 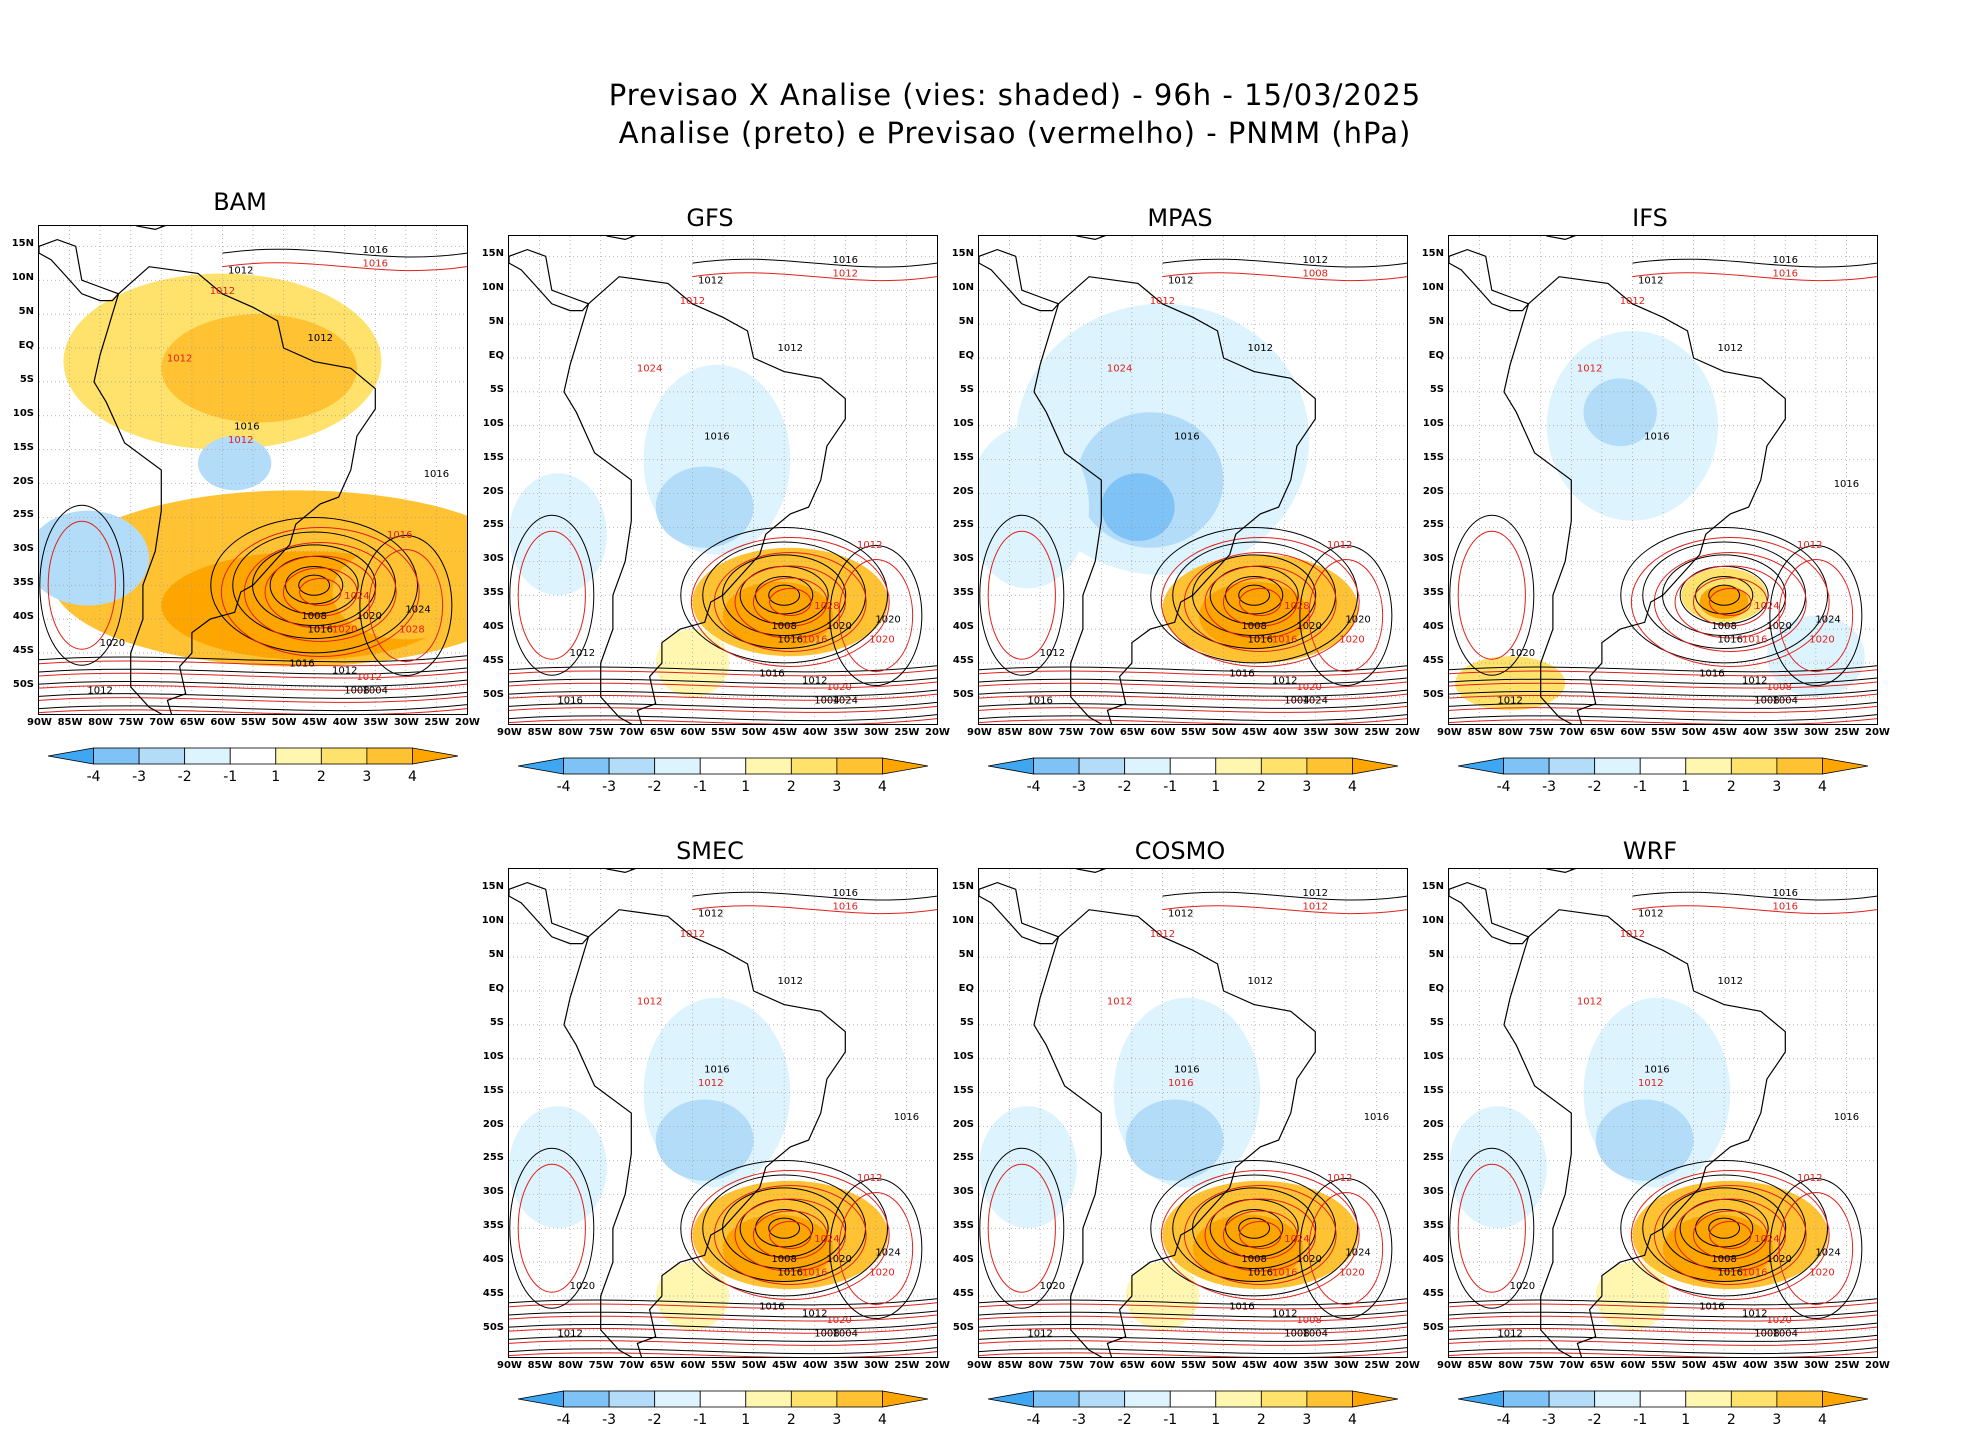 What do you see at coordinates (284, 722) in the screenshot?
I see `longitude-tick-label: 50W` at bounding box center [284, 722].